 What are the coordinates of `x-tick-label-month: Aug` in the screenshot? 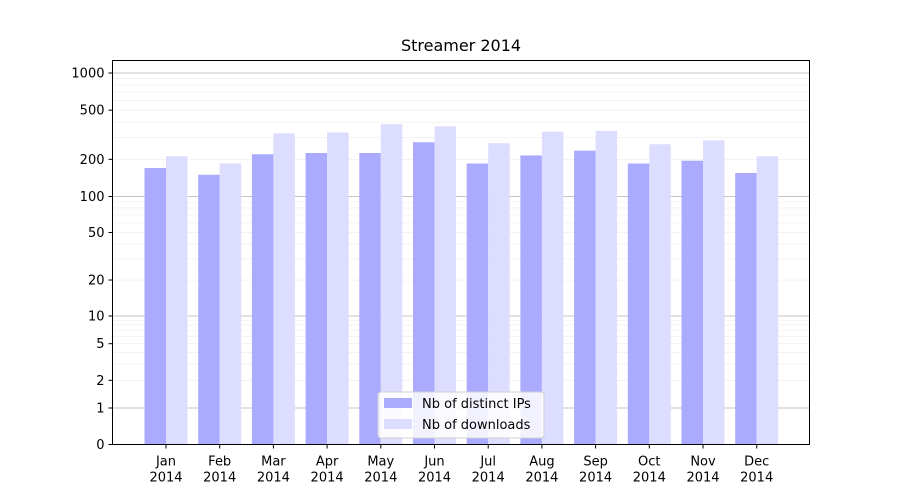 It's located at (541, 462).